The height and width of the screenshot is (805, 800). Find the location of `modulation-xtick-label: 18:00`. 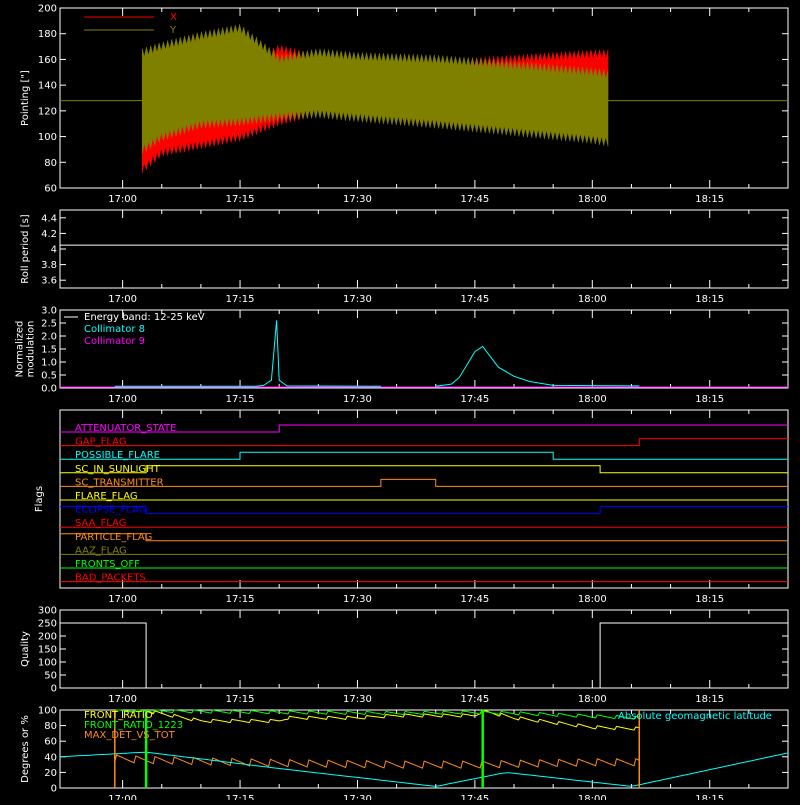

modulation-xtick-label: 18:00 is located at coordinates (592, 399).